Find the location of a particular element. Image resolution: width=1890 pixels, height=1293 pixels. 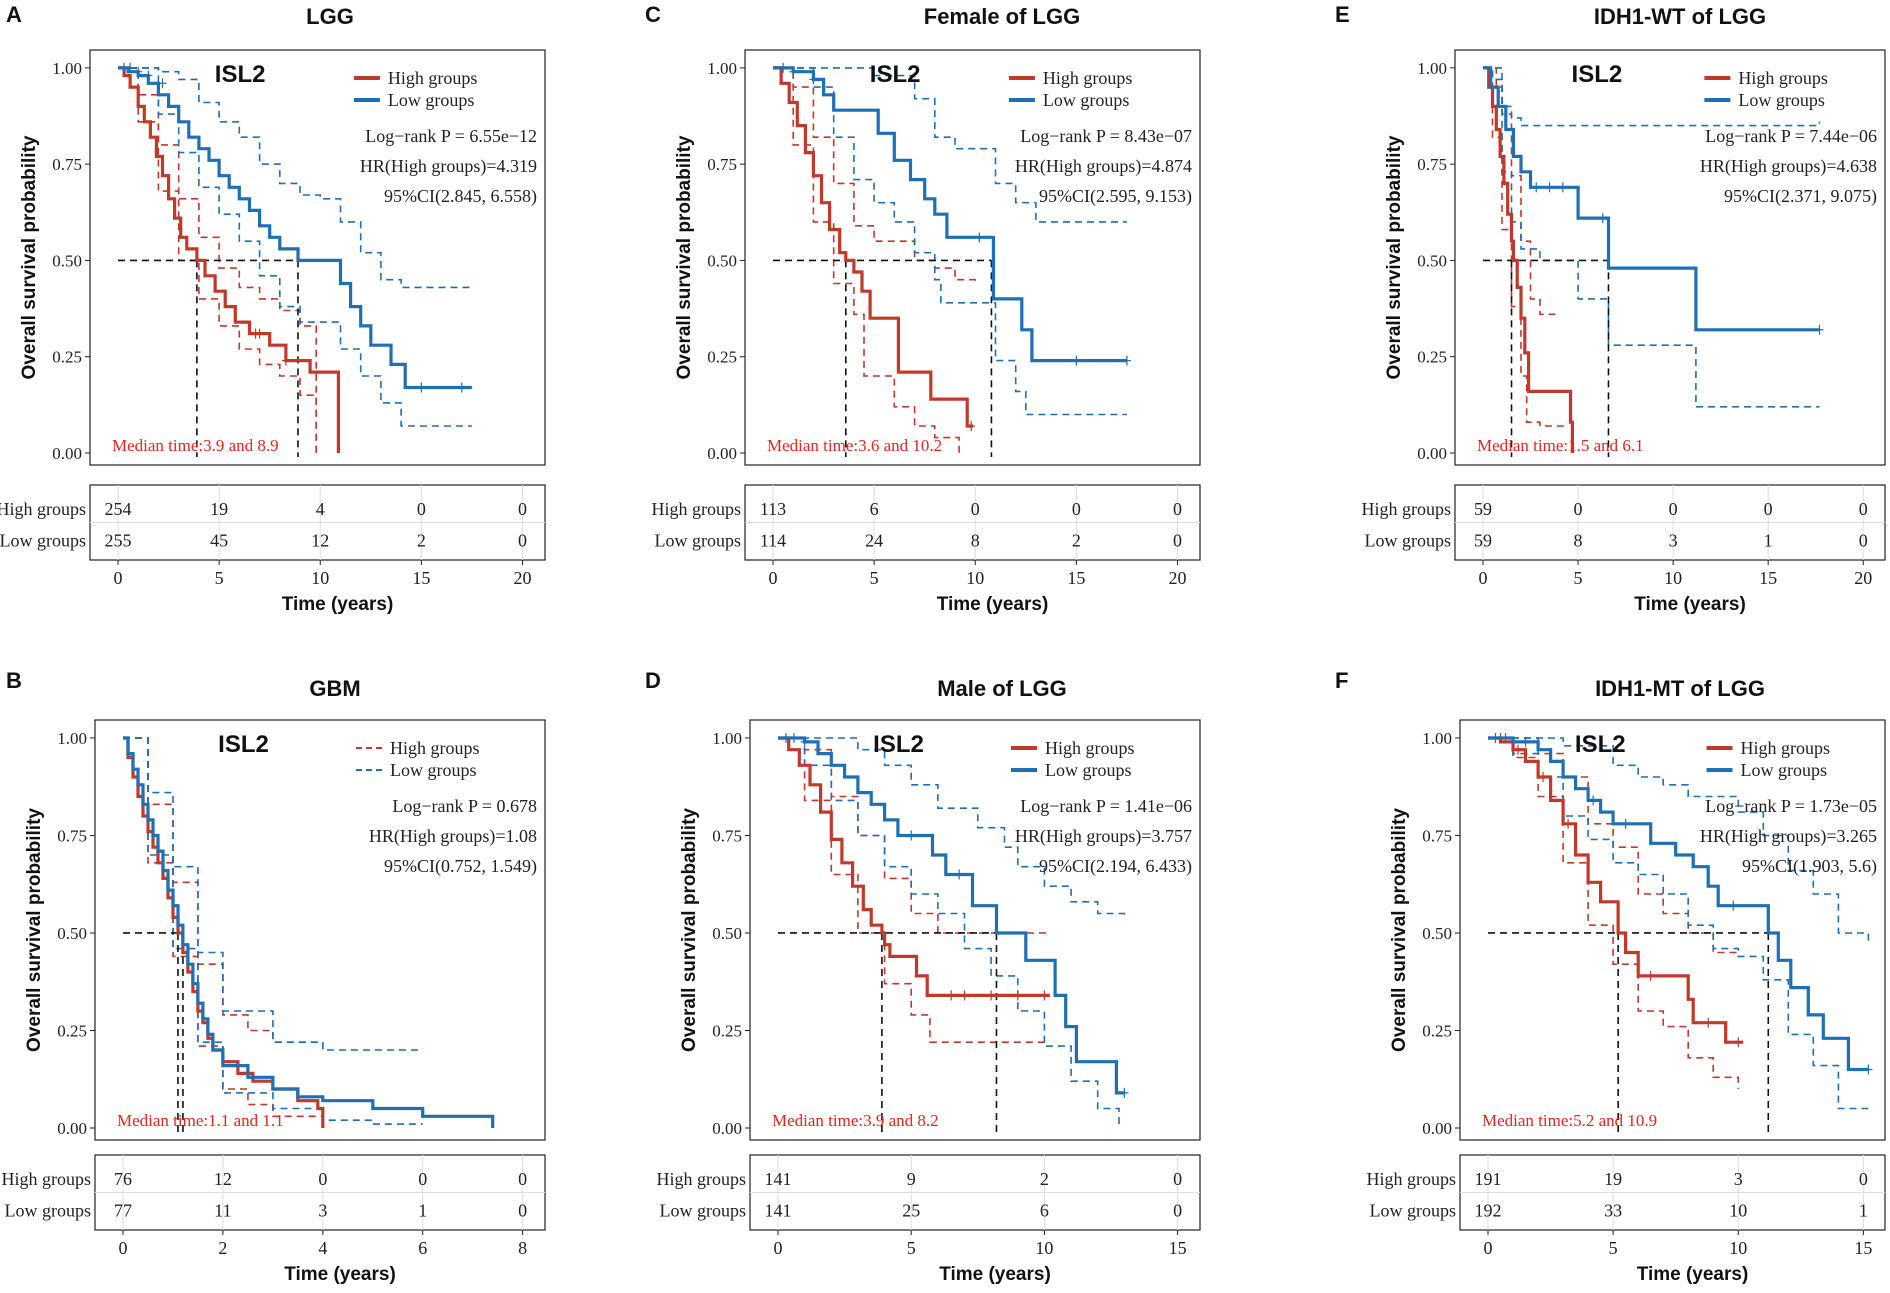

risk-count-high: 9 is located at coordinates (911, 1179).